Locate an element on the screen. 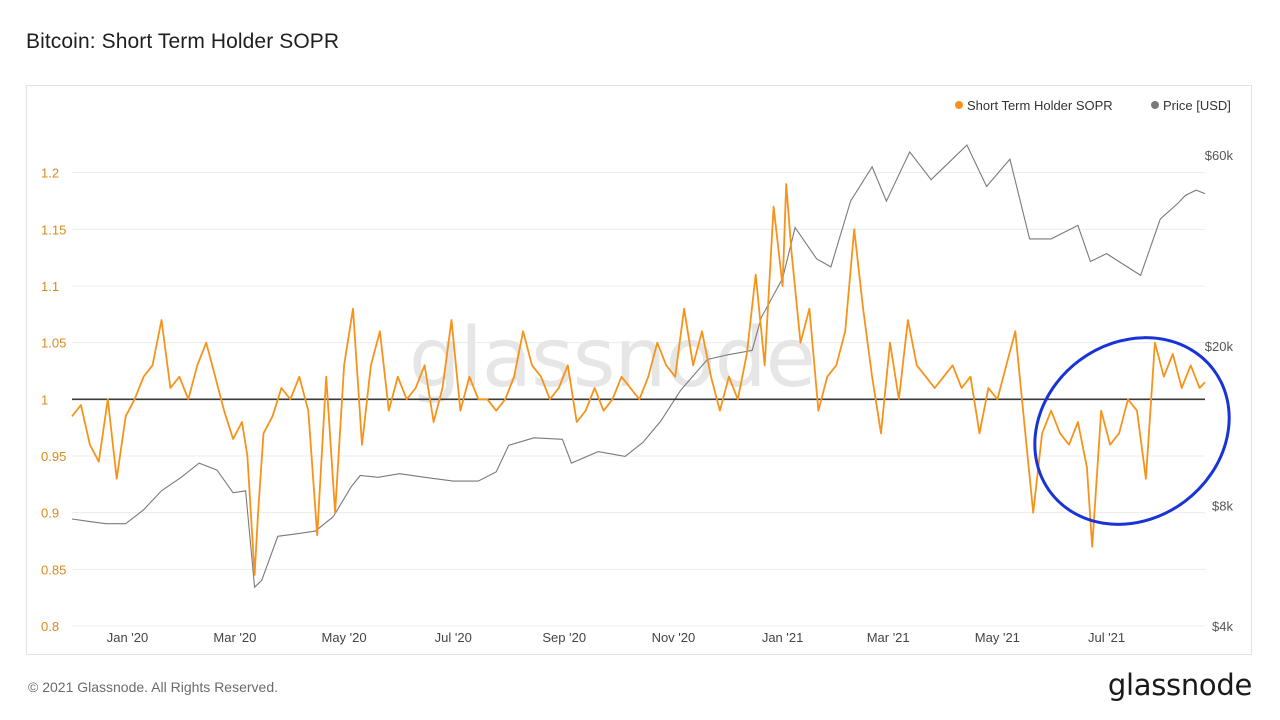 This screenshot has height=720, width=1280. legend-price-marker is located at coordinates (1155, 105).